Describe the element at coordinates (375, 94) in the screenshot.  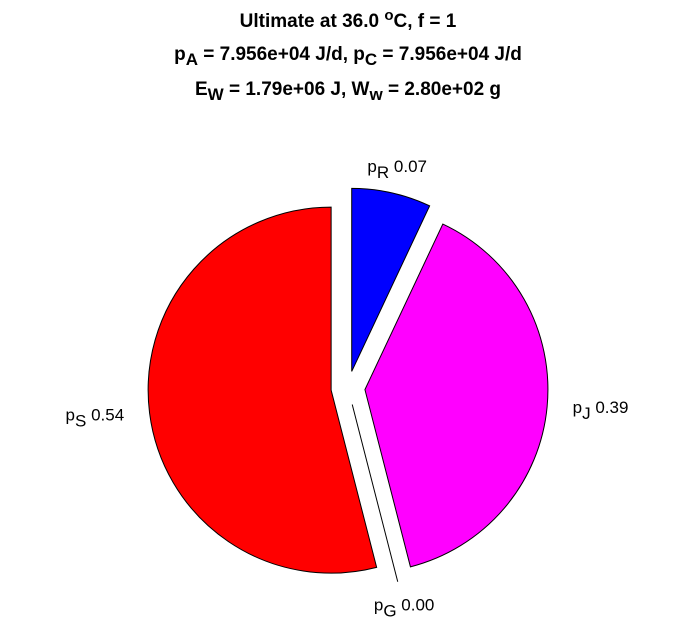
I see `title-sub: w` at that location.